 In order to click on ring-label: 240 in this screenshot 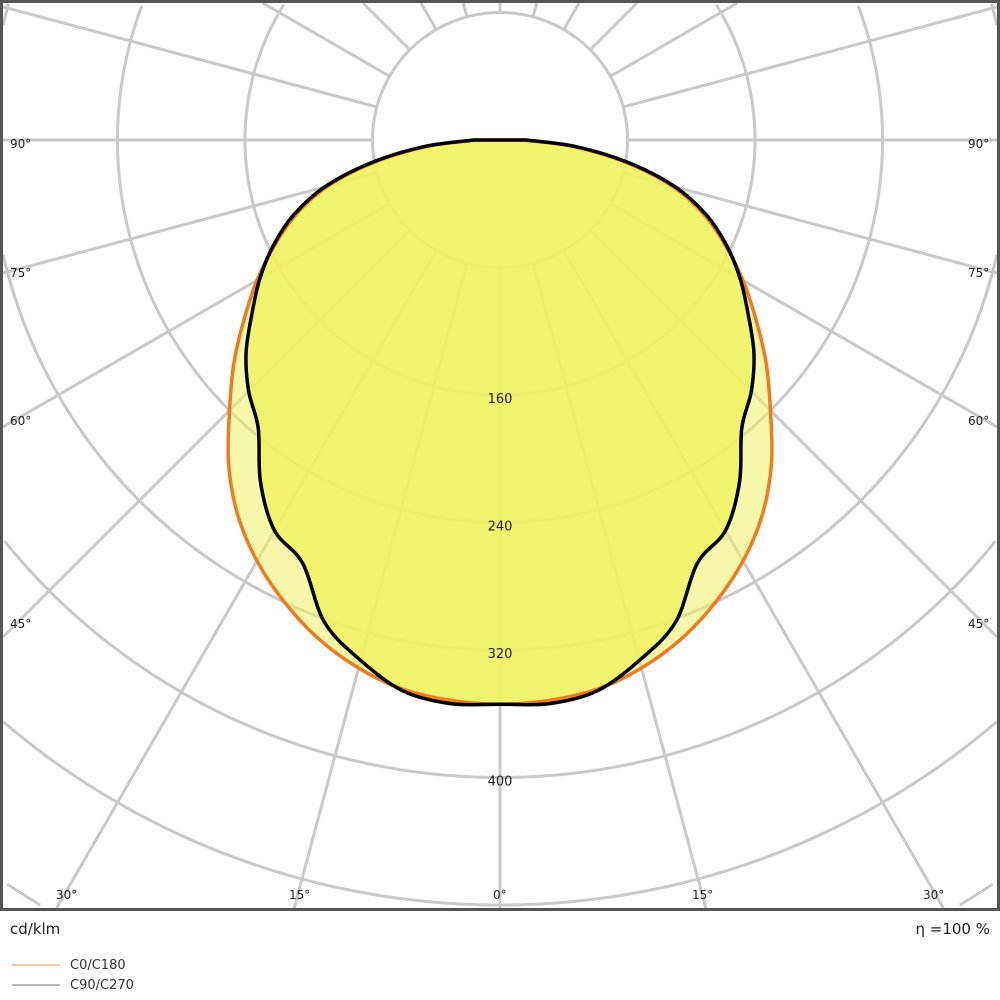, I will do `click(500, 527)`.